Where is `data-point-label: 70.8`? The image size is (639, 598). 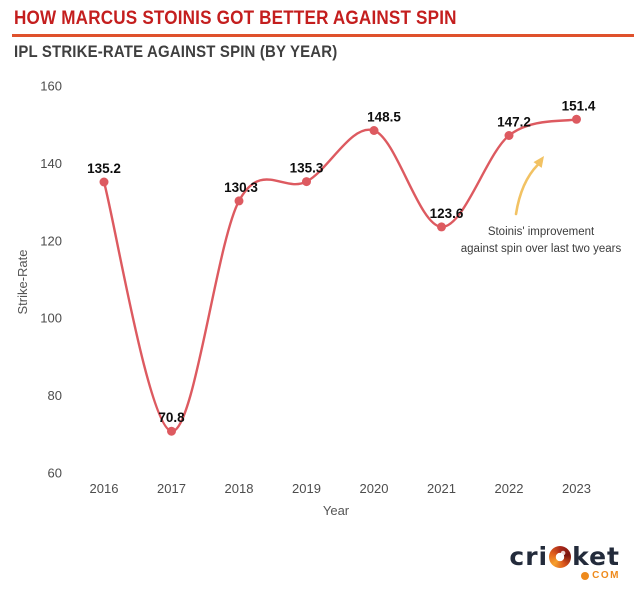
data-point-label: 70.8 is located at coordinates (171, 417).